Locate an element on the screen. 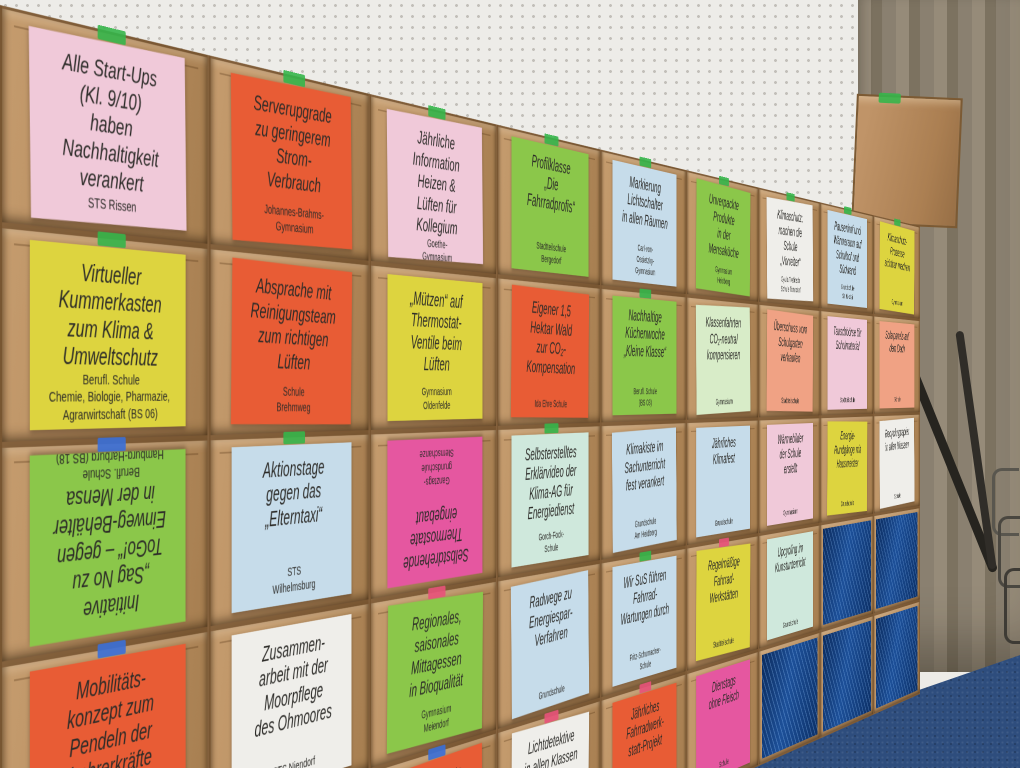 The image size is (1020, 768). project-sign: Dienstags ohne Fleisch Schule is located at coordinates (723, 713).